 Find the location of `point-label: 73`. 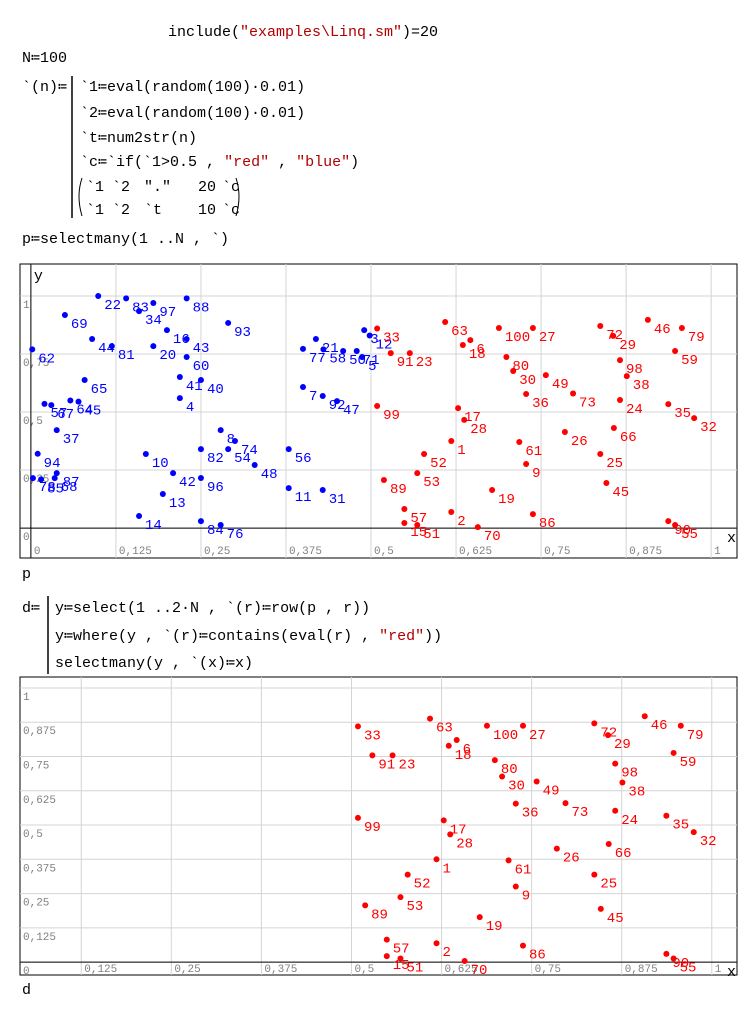

point-label: 73 is located at coordinates (579, 813).